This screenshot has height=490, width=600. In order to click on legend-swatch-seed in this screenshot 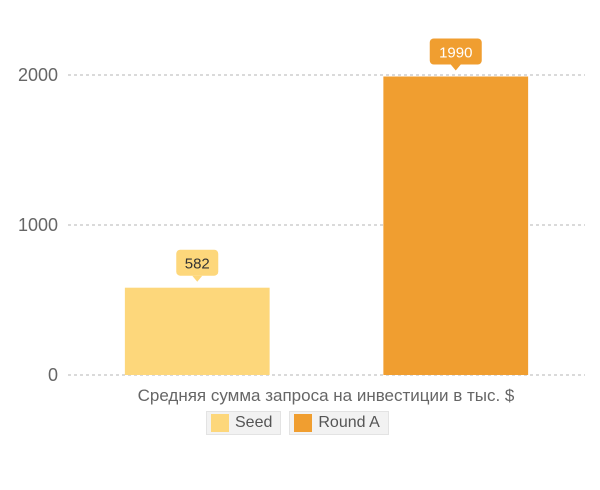, I will do `click(220, 423)`.